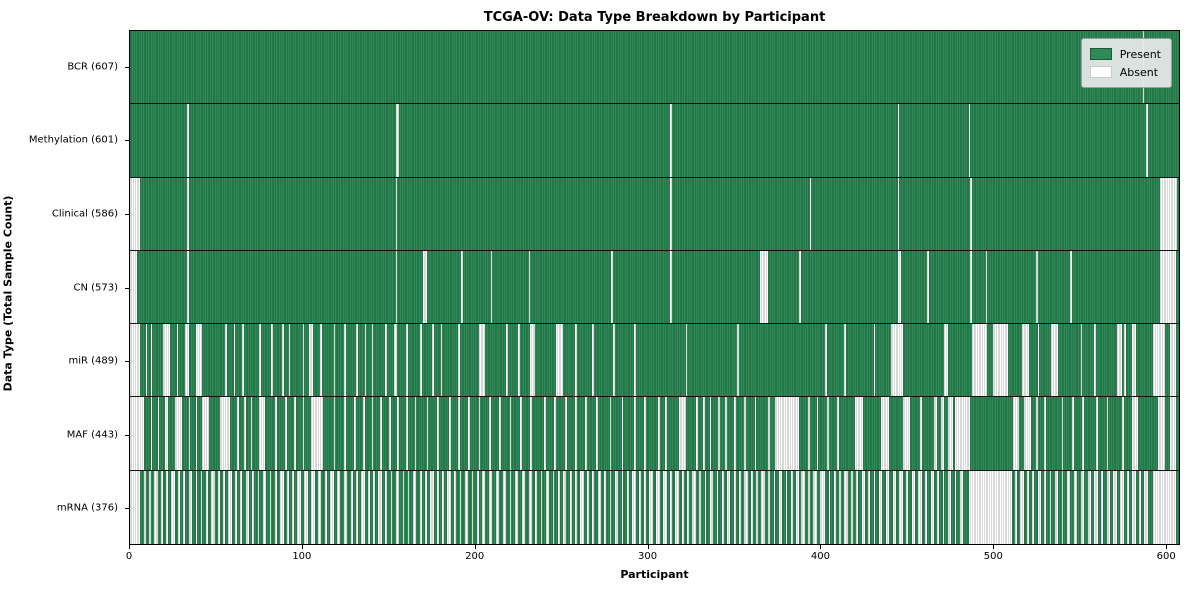 The image size is (1200, 600). I want to click on heatmap-row-Clinical, so click(654, 214).